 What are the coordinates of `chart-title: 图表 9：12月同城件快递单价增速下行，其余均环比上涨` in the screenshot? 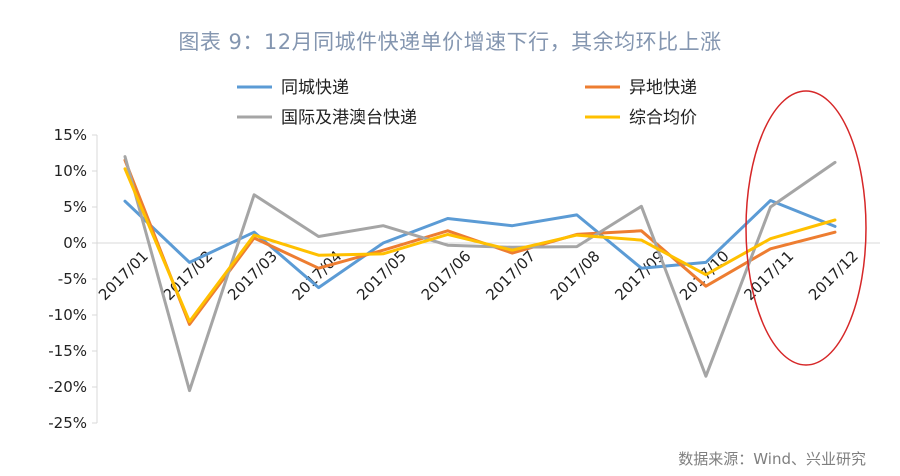 It's located at (450, 42).